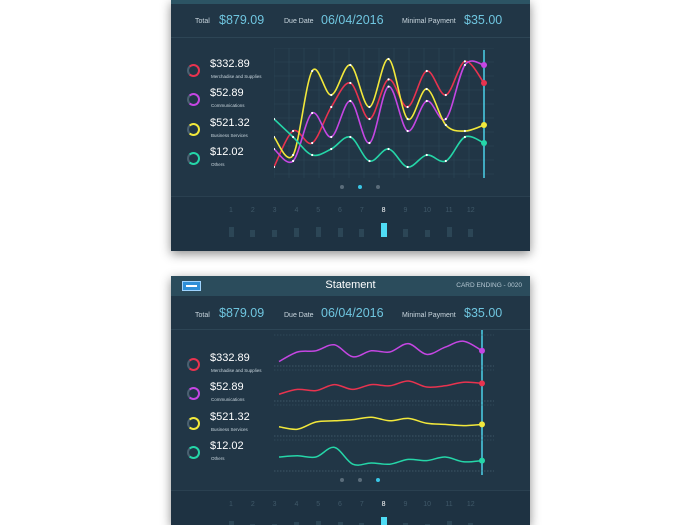  Describe the element at coordinates (202, 315) in the screenshot. I see `total-label: Total` at that location.